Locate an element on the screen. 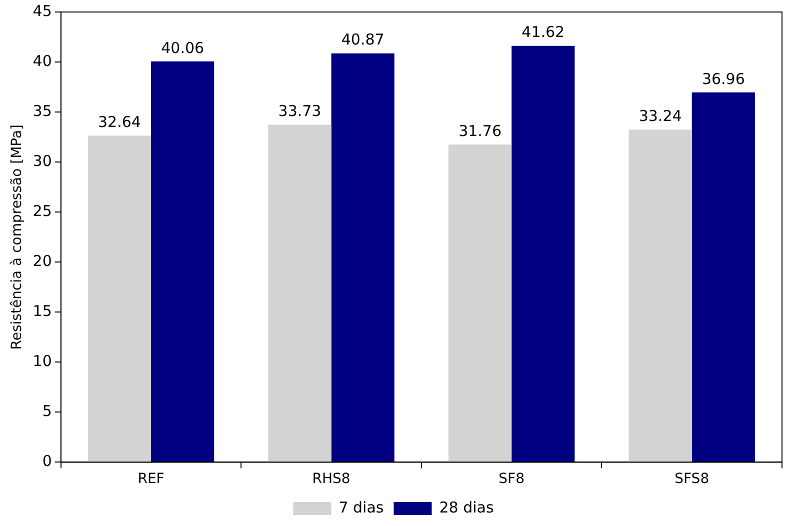  x-tick-label: SFS8 is located at coordinates (692, 479).